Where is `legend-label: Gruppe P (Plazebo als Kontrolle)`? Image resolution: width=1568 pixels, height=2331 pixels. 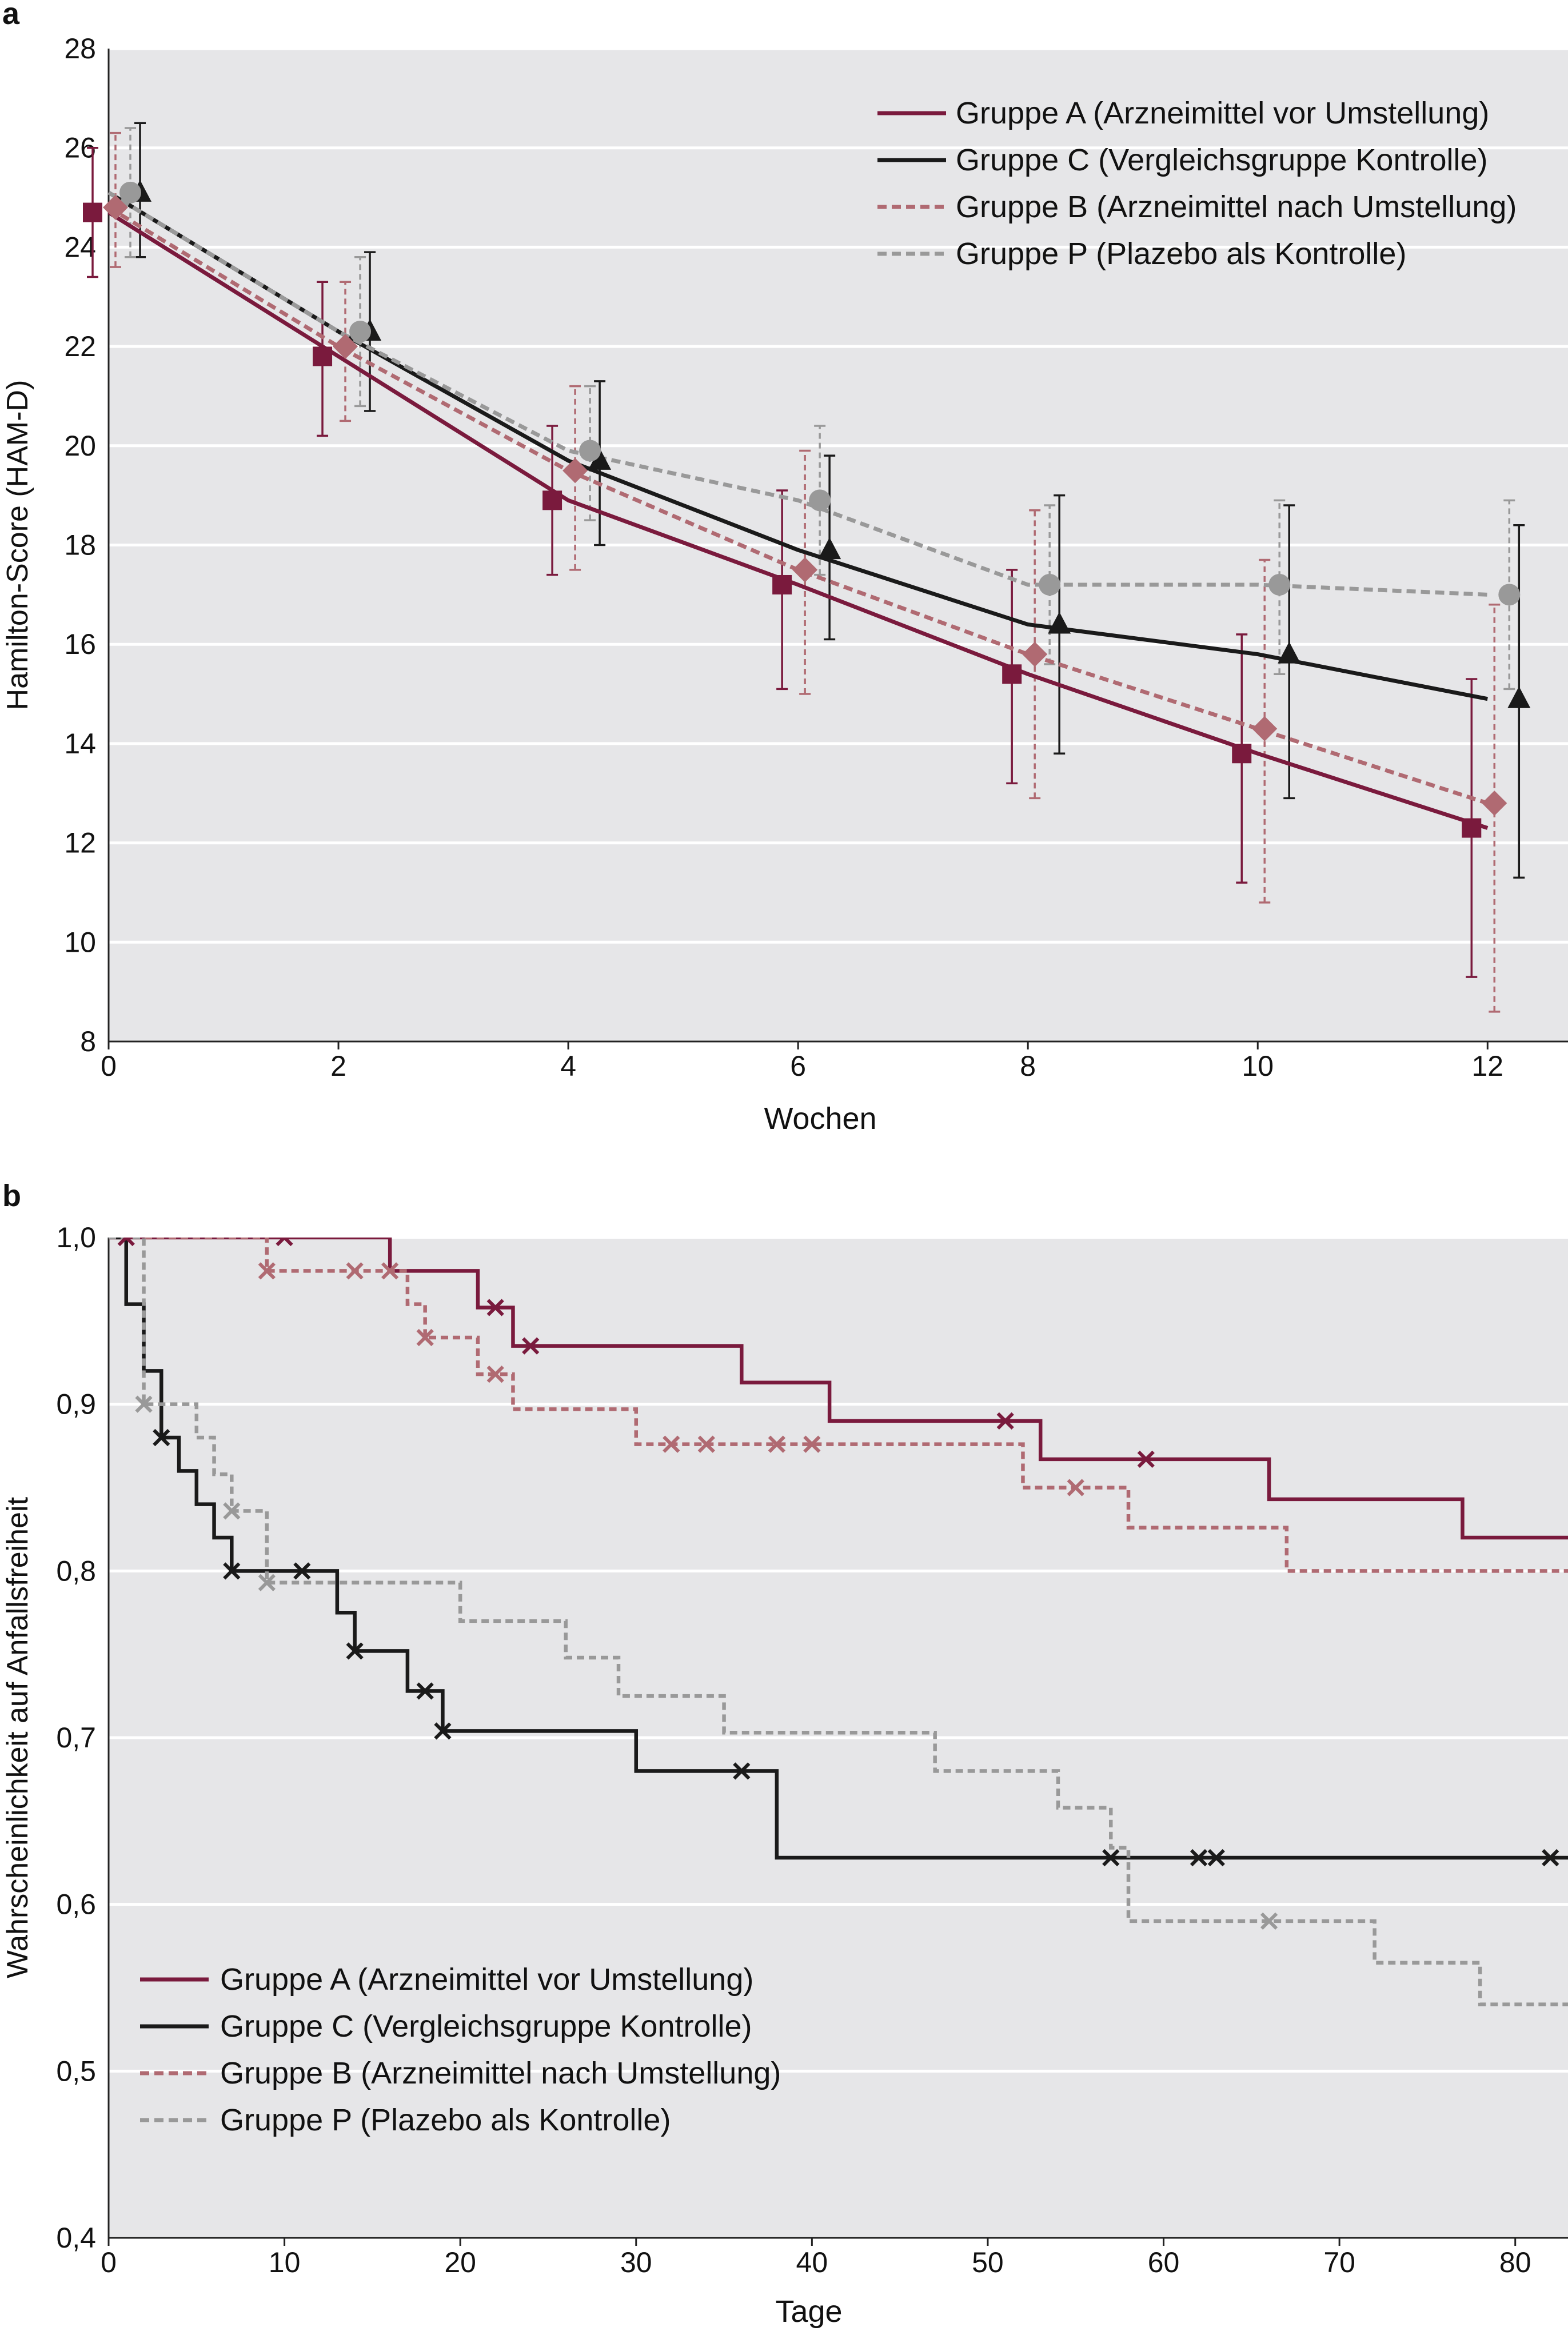 legend-label: Gruppe P (Plazebo als Kontrolle) is located at coordinates (1181, 254).